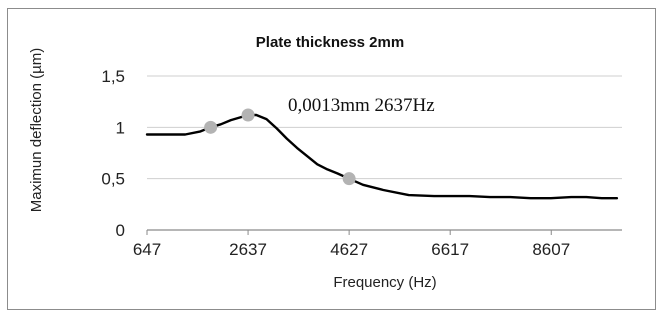 The height and width of the screenshot is (320, 664). I want to click on x-tick-label: 8607, so click(551, 249).